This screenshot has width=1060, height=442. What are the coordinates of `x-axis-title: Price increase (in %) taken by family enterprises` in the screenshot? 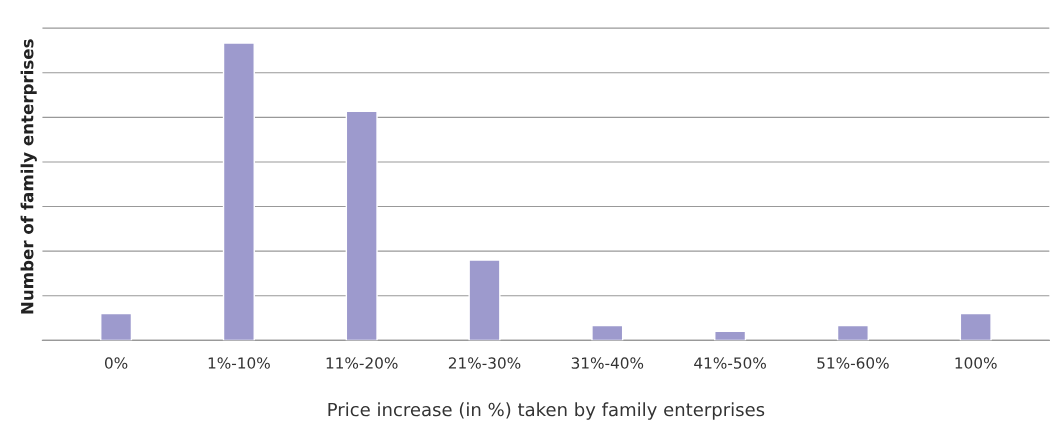 It's located at (546, 411).